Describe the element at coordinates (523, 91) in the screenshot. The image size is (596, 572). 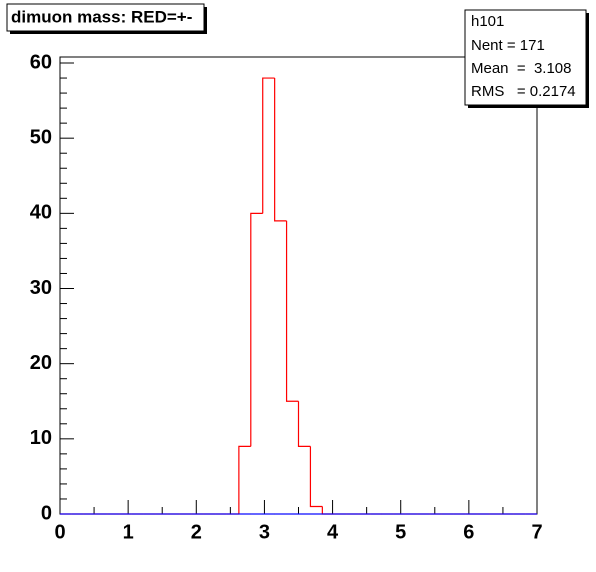
I see `stats-row: RMS = 0.2174` at that location.